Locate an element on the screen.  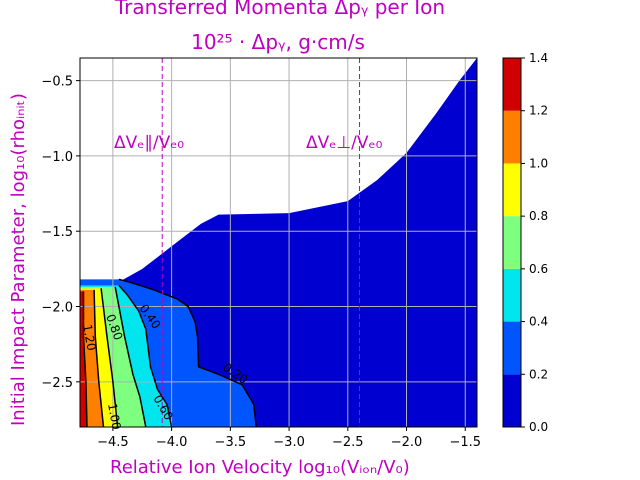
band-1.2 is located at coordinates (83, 359).